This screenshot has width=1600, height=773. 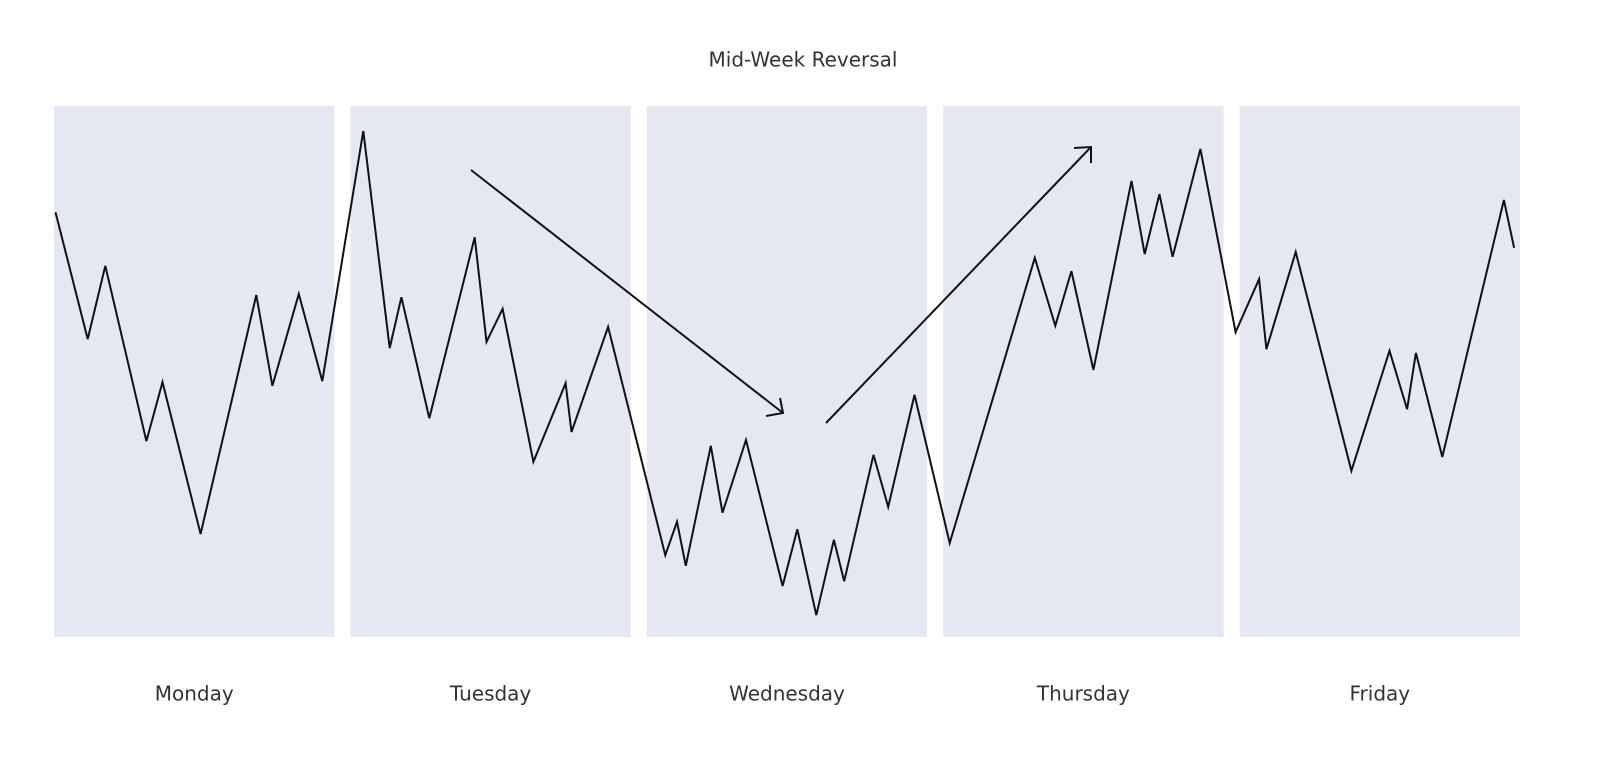 I want to click on trend-arrows, so click(x=781, y=284).